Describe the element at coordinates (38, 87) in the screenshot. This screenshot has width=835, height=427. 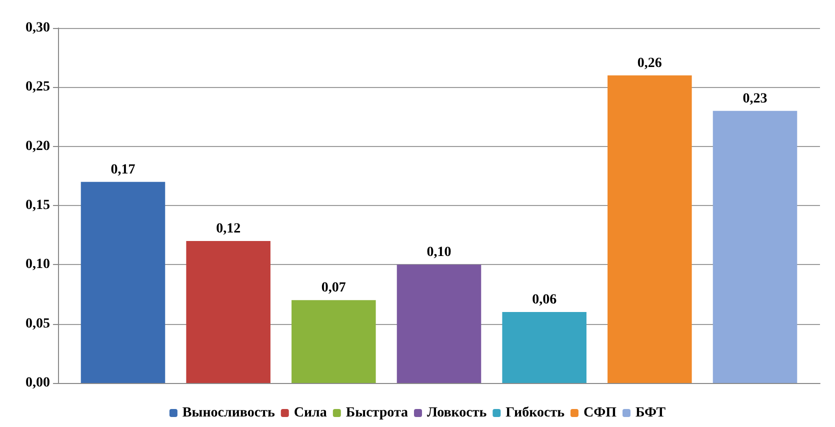
I see `y-tick-label: 0,25` at that location.